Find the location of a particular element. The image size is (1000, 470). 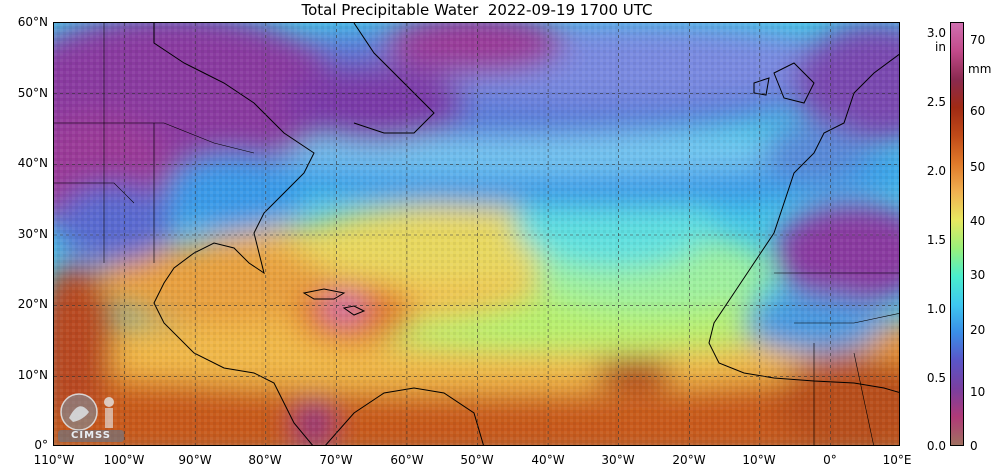

colorbar-mm-unit: mm is located at coordinates (980, 69).